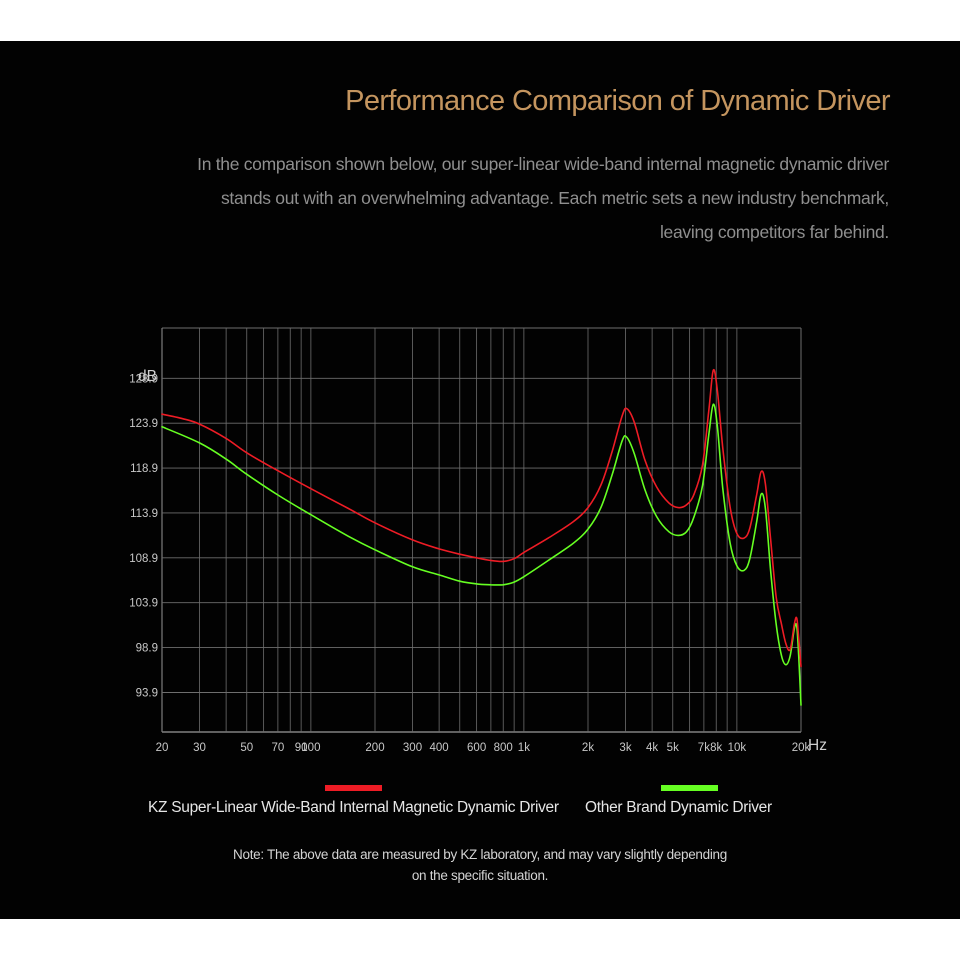  I want to click on x-tick-label: 300, so click(412, 748).